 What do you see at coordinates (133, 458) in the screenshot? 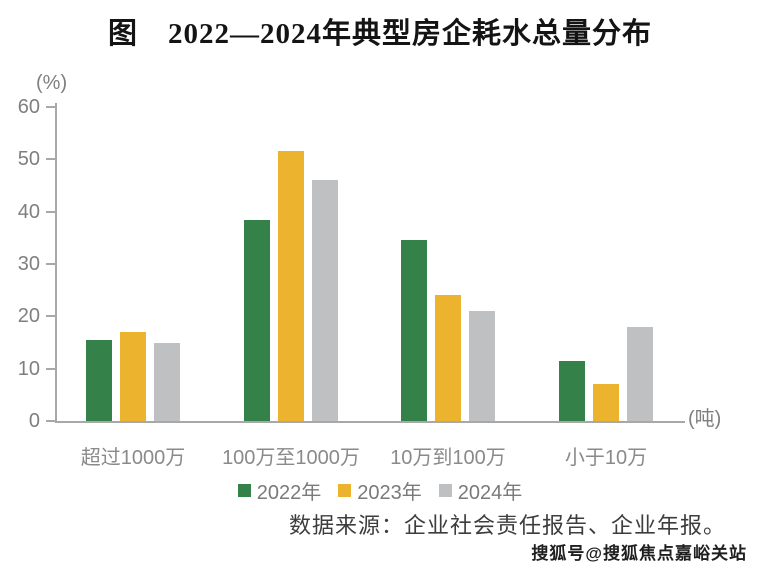
I see `x-axis-label: 超过1000万` at bounding box center [133, 458].